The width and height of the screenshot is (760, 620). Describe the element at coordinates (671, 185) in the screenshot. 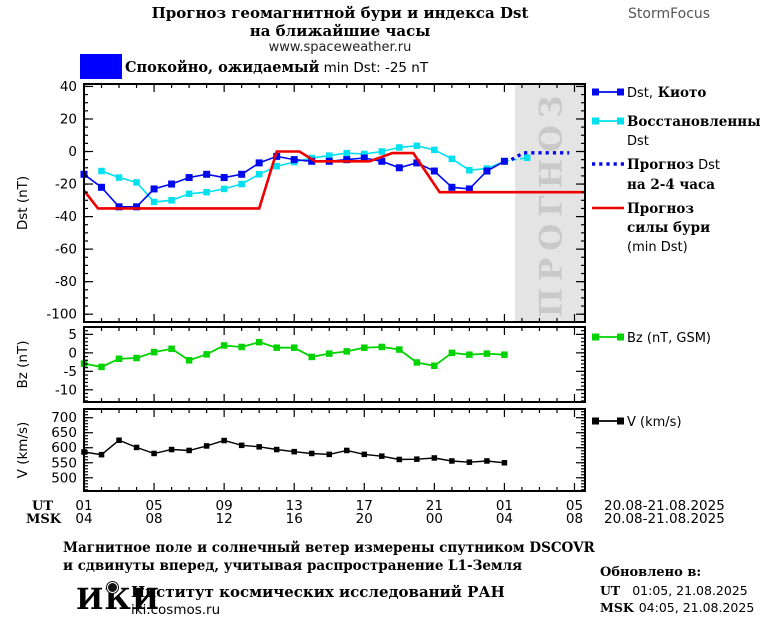

I see `legend-label-segment: на 2-4 часа` at that location.